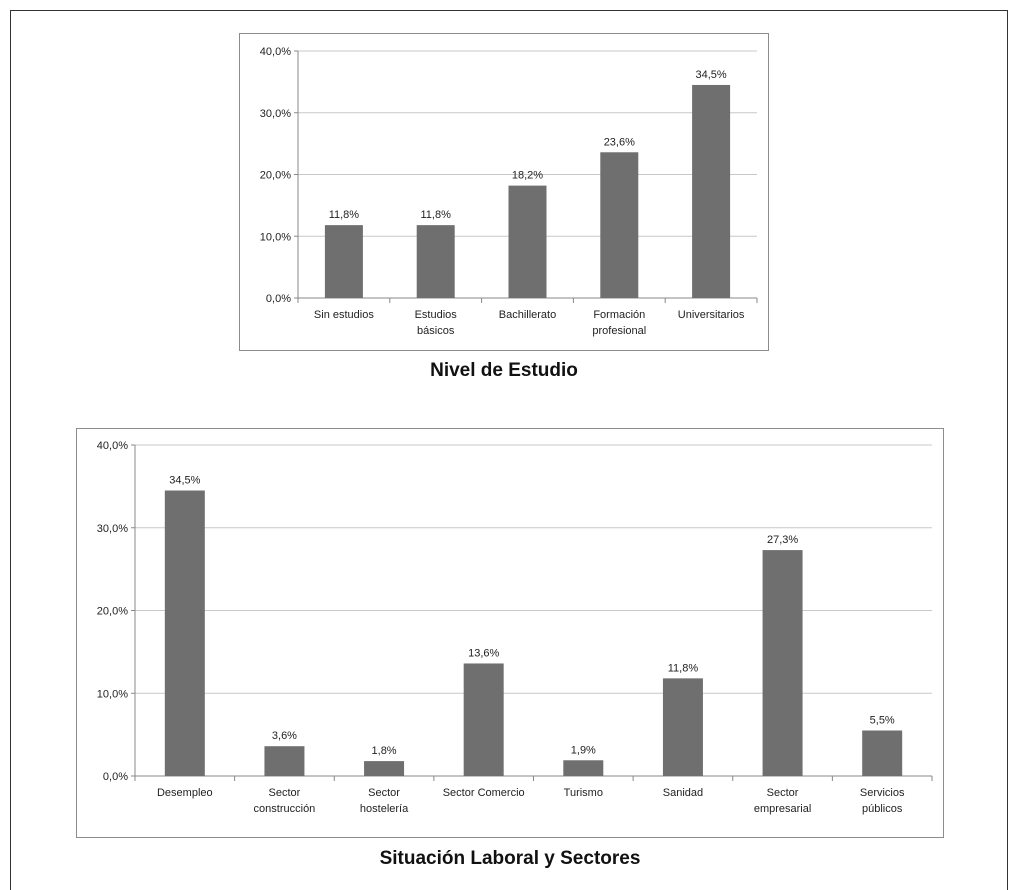 Image resolution: width=1011 pixels, height=890 pixels. Describe the element at coordinates (436, 323) in the screenshot. I see `category-label: Estudios básicos` at that location.